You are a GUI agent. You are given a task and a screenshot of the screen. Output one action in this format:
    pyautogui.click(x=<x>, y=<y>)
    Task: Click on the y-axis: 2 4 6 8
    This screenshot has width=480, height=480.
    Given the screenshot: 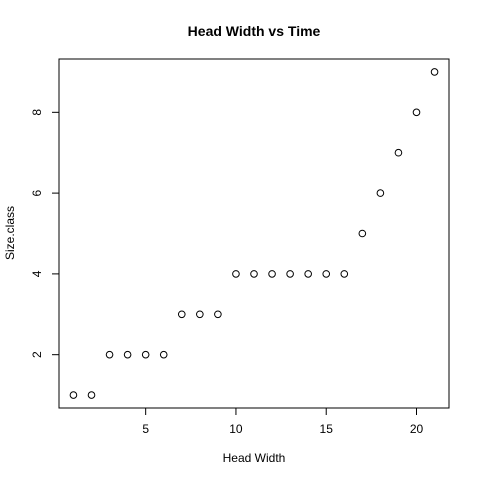 What is the action you would take?
    pyautogui.click(x=44, y=233)
    